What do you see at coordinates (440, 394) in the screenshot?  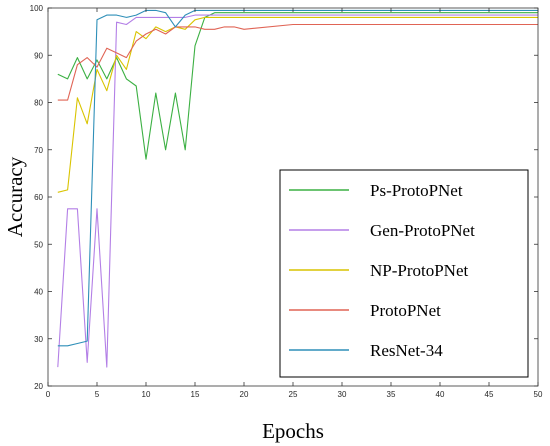 I see `x-tick-label-8: 40` at bounding box center [440, 394].